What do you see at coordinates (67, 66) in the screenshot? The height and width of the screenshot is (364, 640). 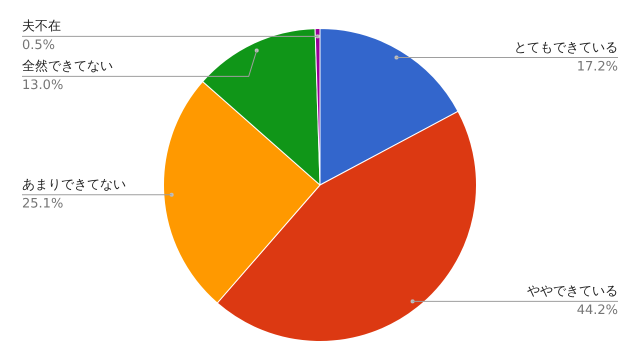 I see `slice-label: 全然できてない` at bounding box center [67, 66].